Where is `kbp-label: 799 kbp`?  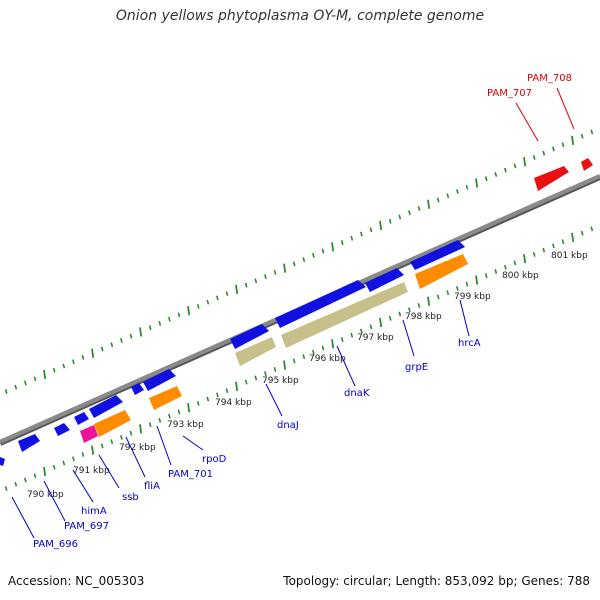
kbp-label: 799 kbp is located at coordinates (472, 297).